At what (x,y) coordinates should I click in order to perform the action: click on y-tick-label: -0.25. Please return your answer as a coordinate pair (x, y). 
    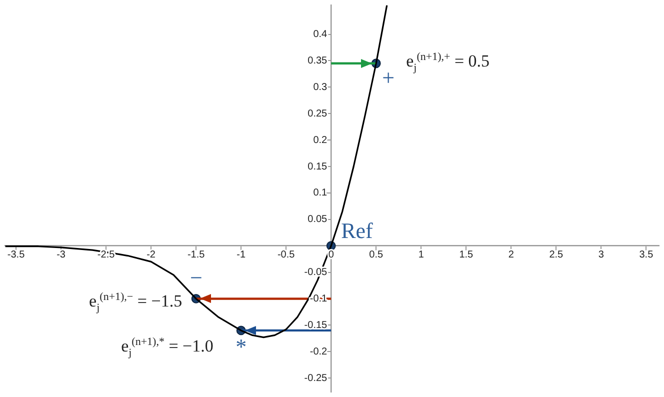
    Looking at the image, I should click on (316, 378).